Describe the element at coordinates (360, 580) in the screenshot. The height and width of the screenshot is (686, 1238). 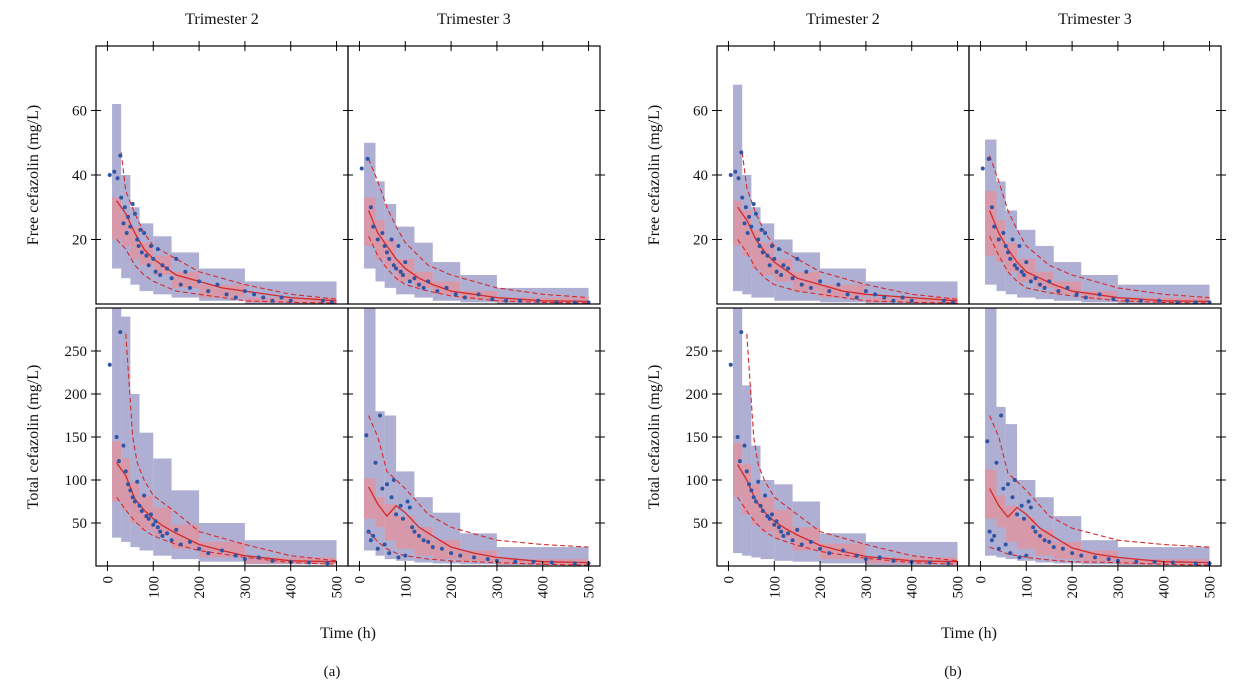
I see `x-tick-label: 0` at that location.